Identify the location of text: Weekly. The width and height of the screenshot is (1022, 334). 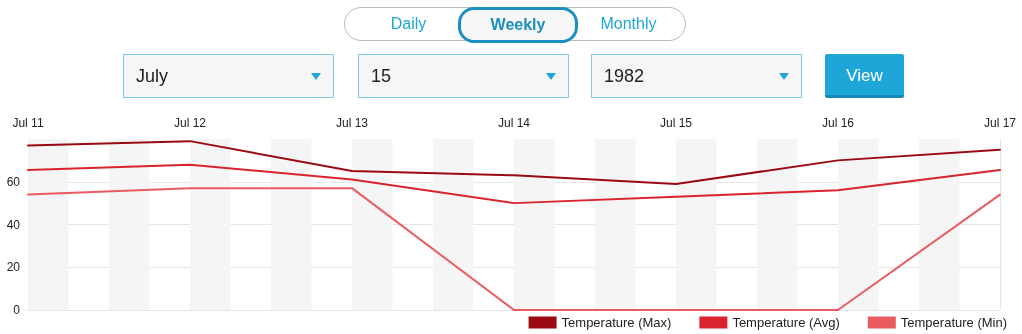
(518, 25).